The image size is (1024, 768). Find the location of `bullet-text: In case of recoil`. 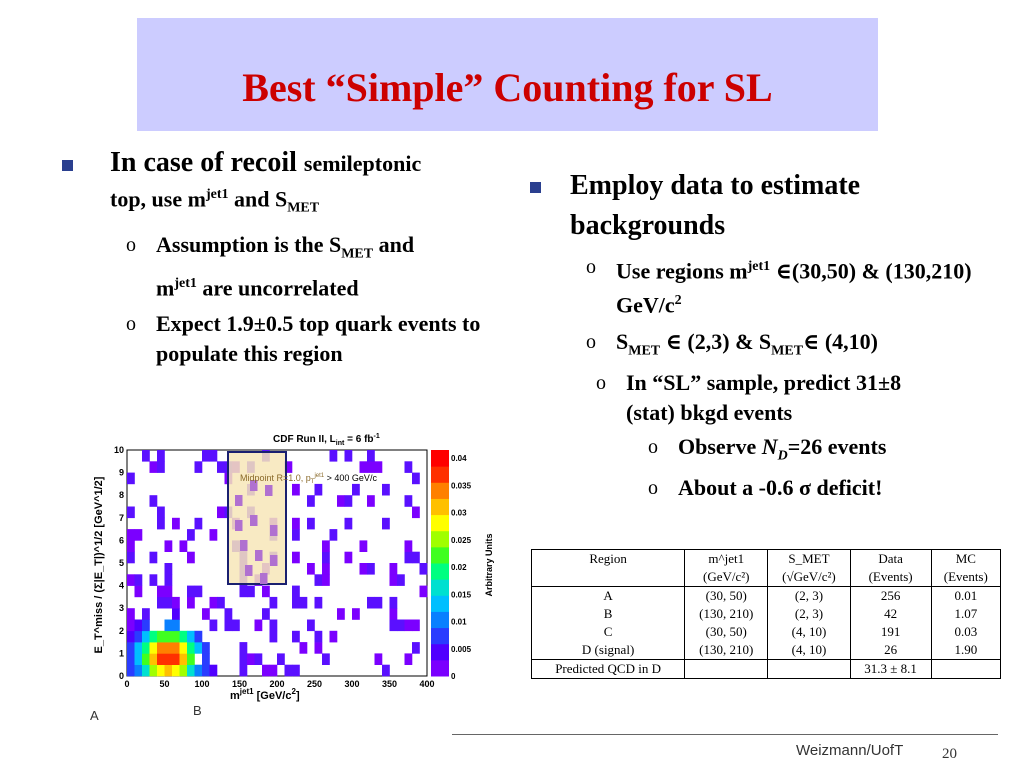

bullet-text: In case of recoil is located at coordinates (207, 162).